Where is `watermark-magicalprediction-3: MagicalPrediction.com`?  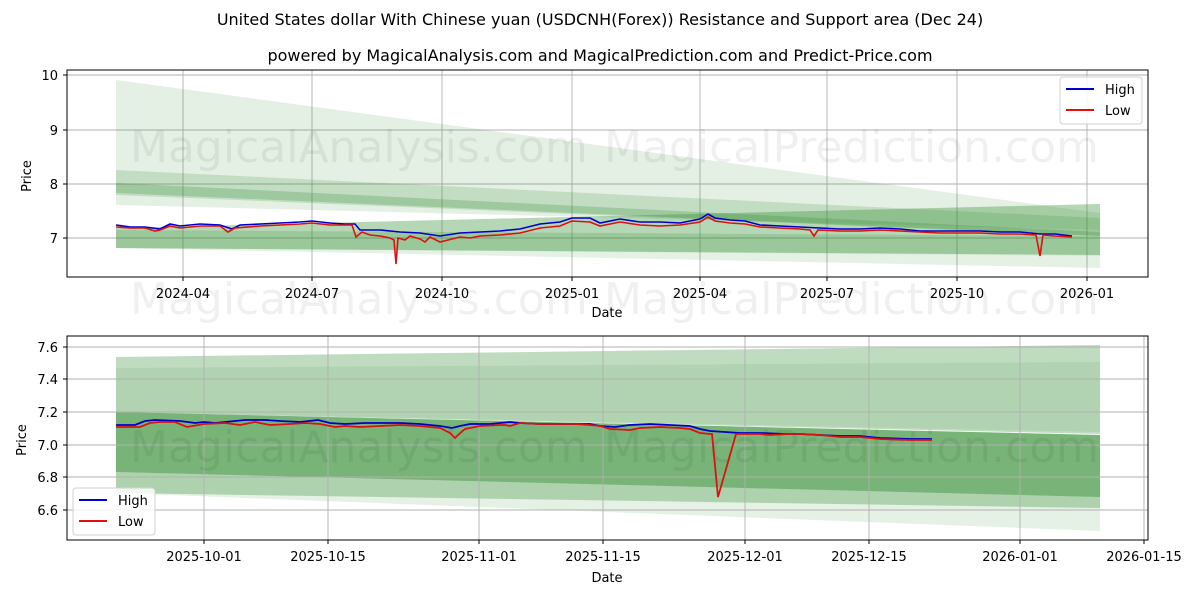
watermark-magicalprediction-3: MagicalPrediction.com is located at coordinates (851, 447).